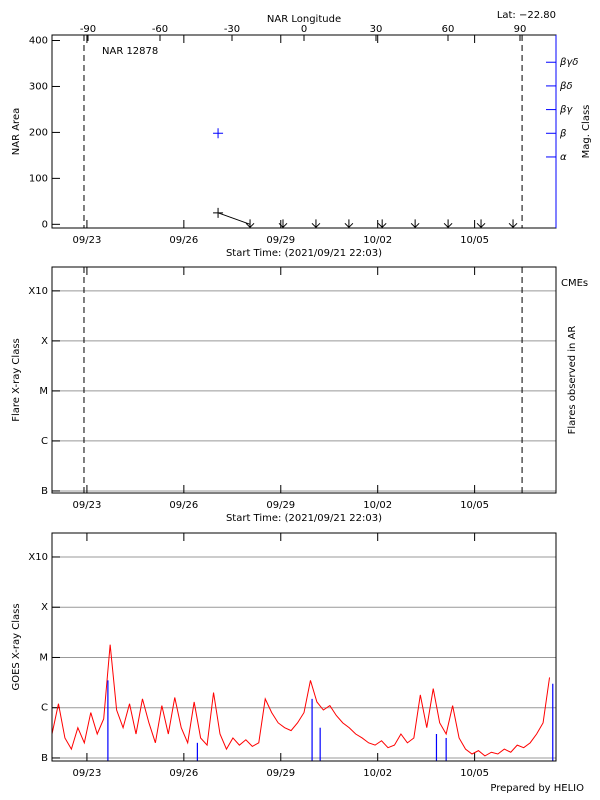  I want to click on y-tick-label: 100, so click(38, 178).